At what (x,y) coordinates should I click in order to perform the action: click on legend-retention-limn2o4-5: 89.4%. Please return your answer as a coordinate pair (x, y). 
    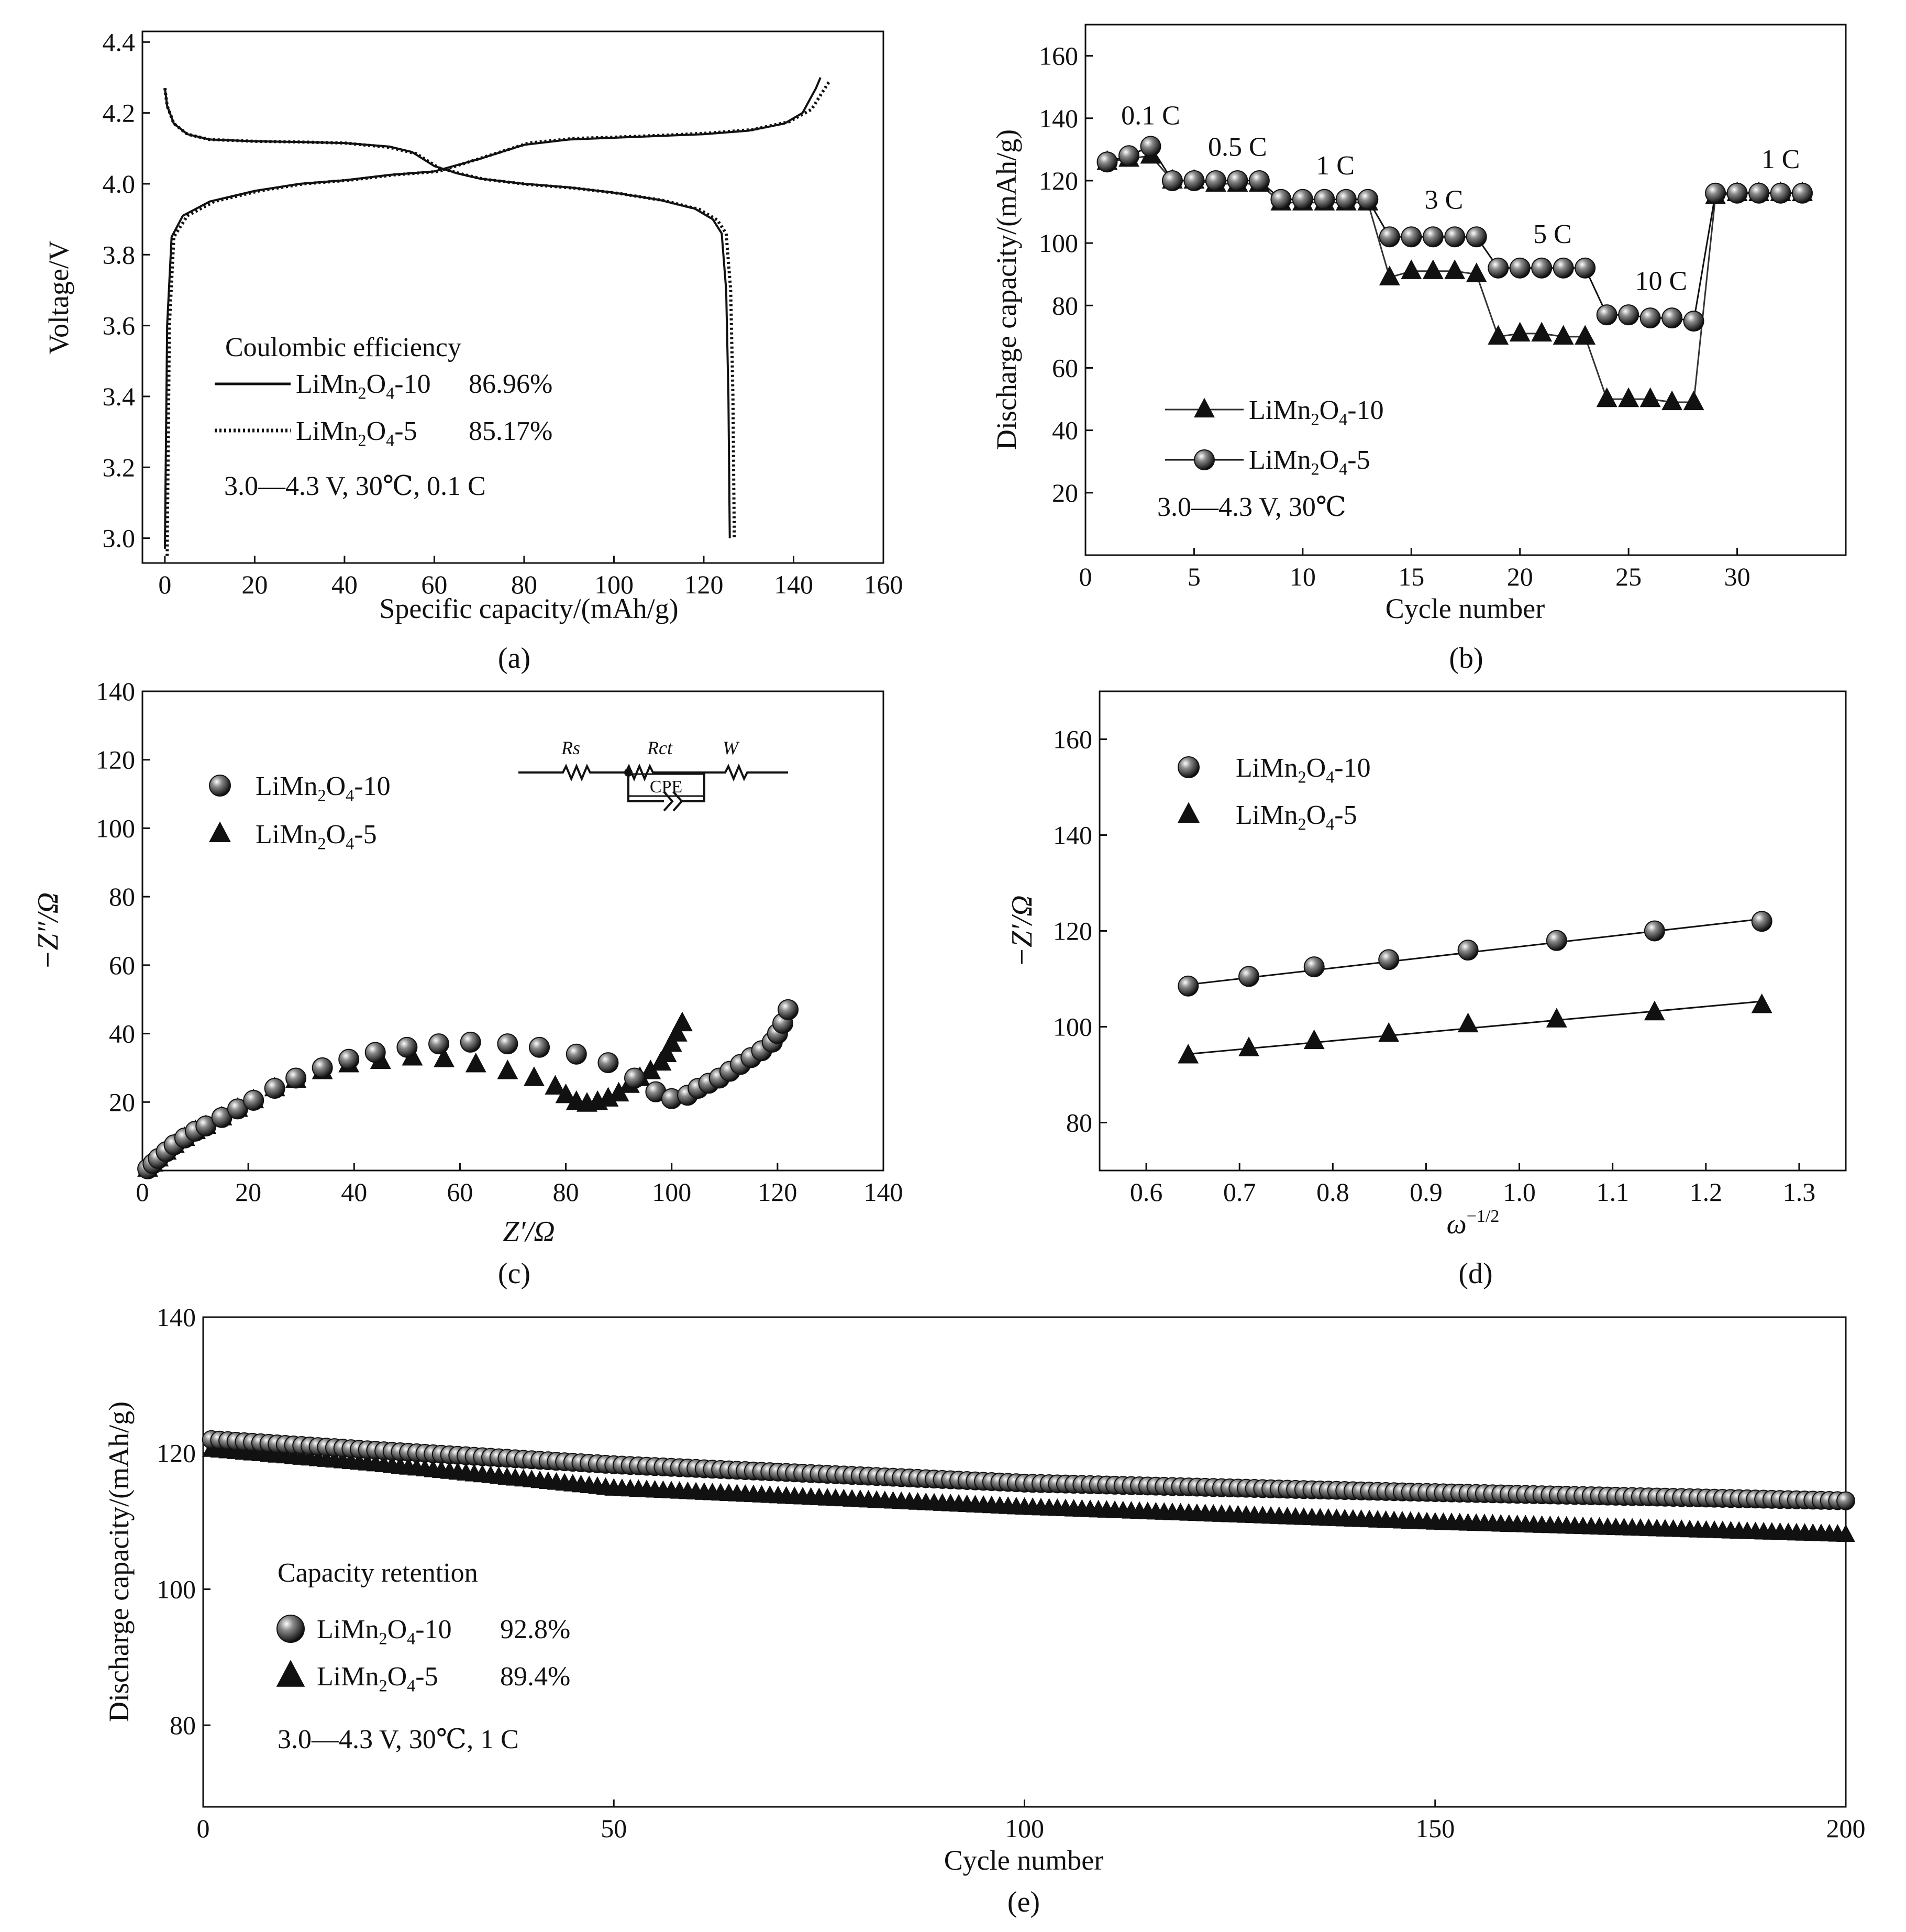
    Looking at the image, I should click on (535, 1677).